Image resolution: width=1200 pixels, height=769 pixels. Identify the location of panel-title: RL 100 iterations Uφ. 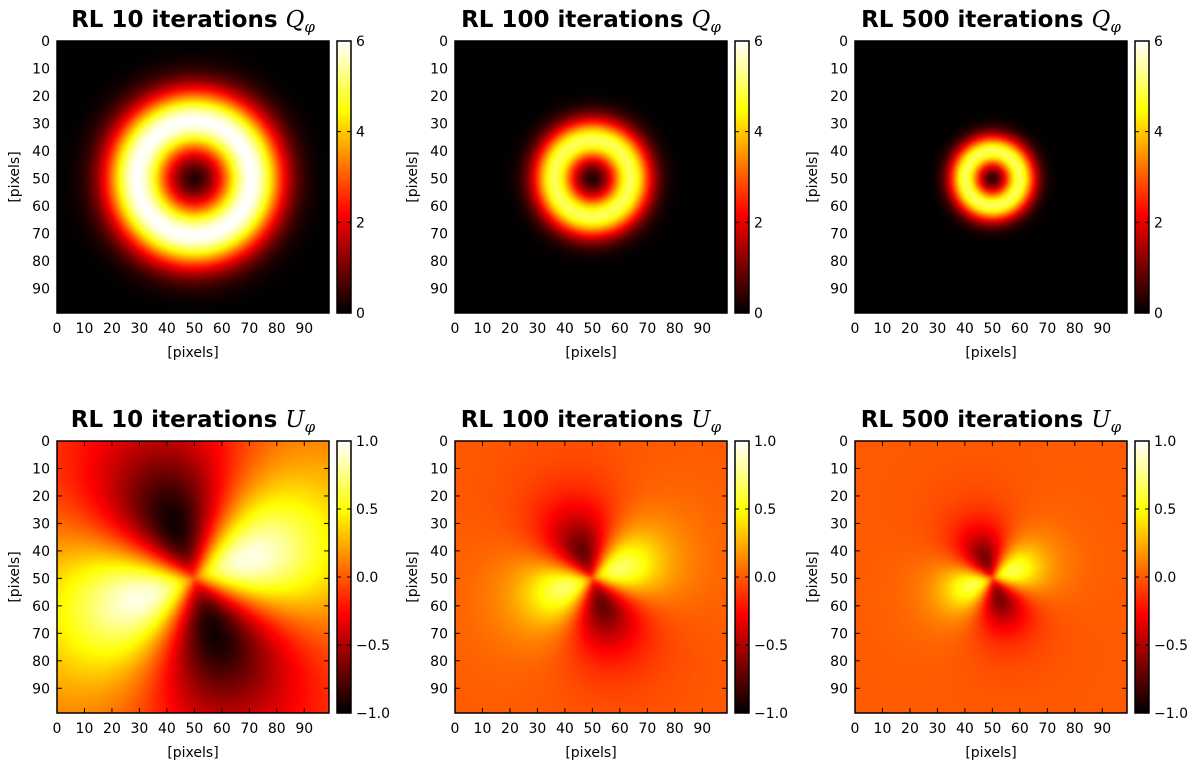
(591, 421).